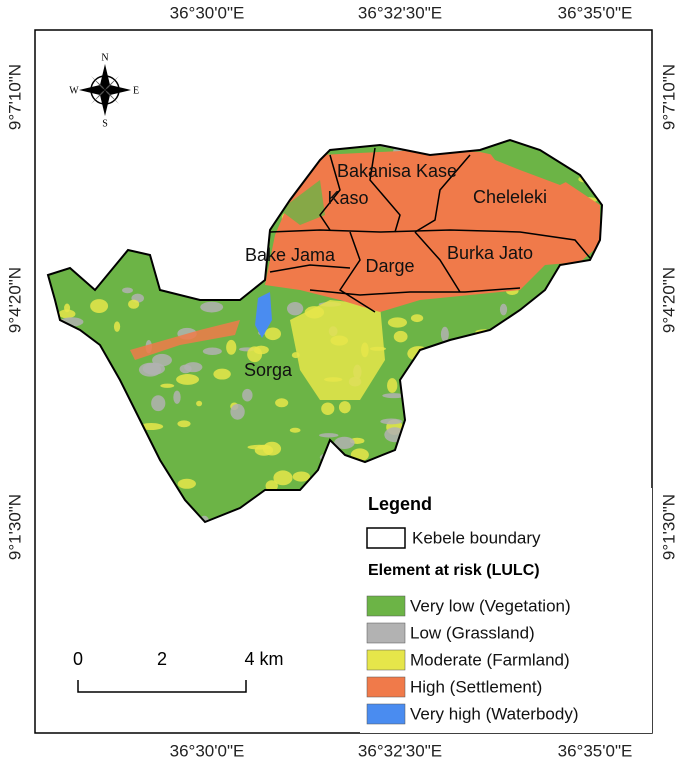 This screenshot has height=772, width=685. I want to click on legend-box, so click(506, 610).